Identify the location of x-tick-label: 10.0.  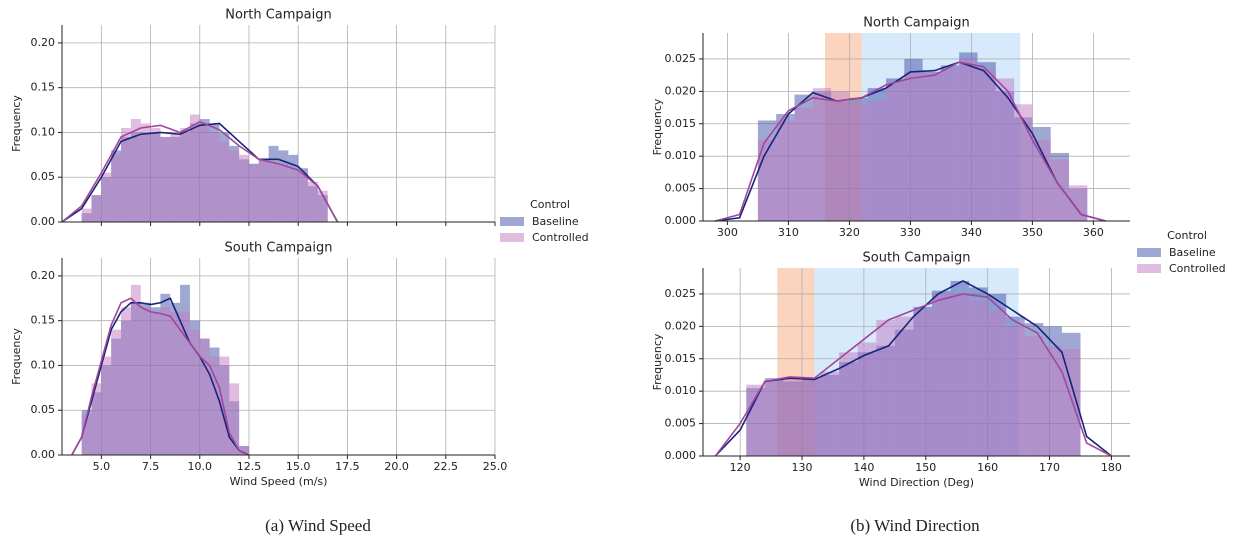
(200, 466).